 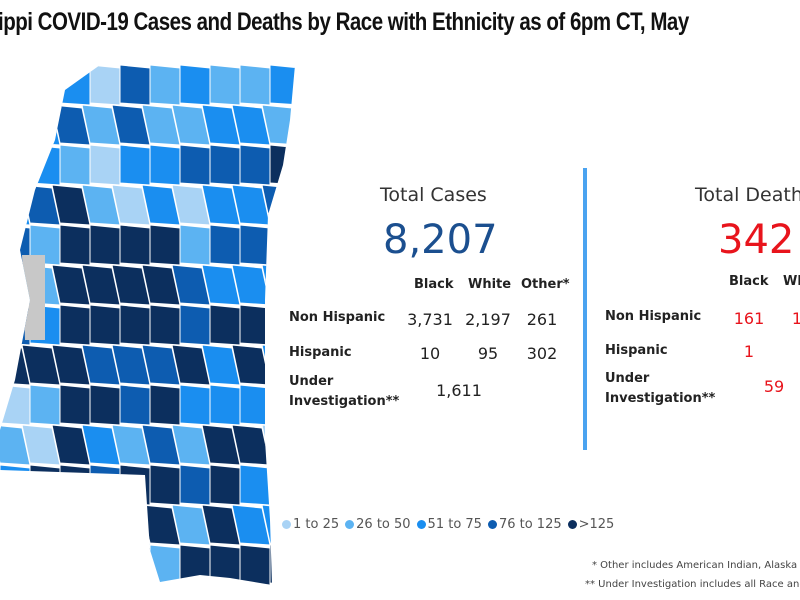 I want to click on cell: 59, so click(x=774, y=386).